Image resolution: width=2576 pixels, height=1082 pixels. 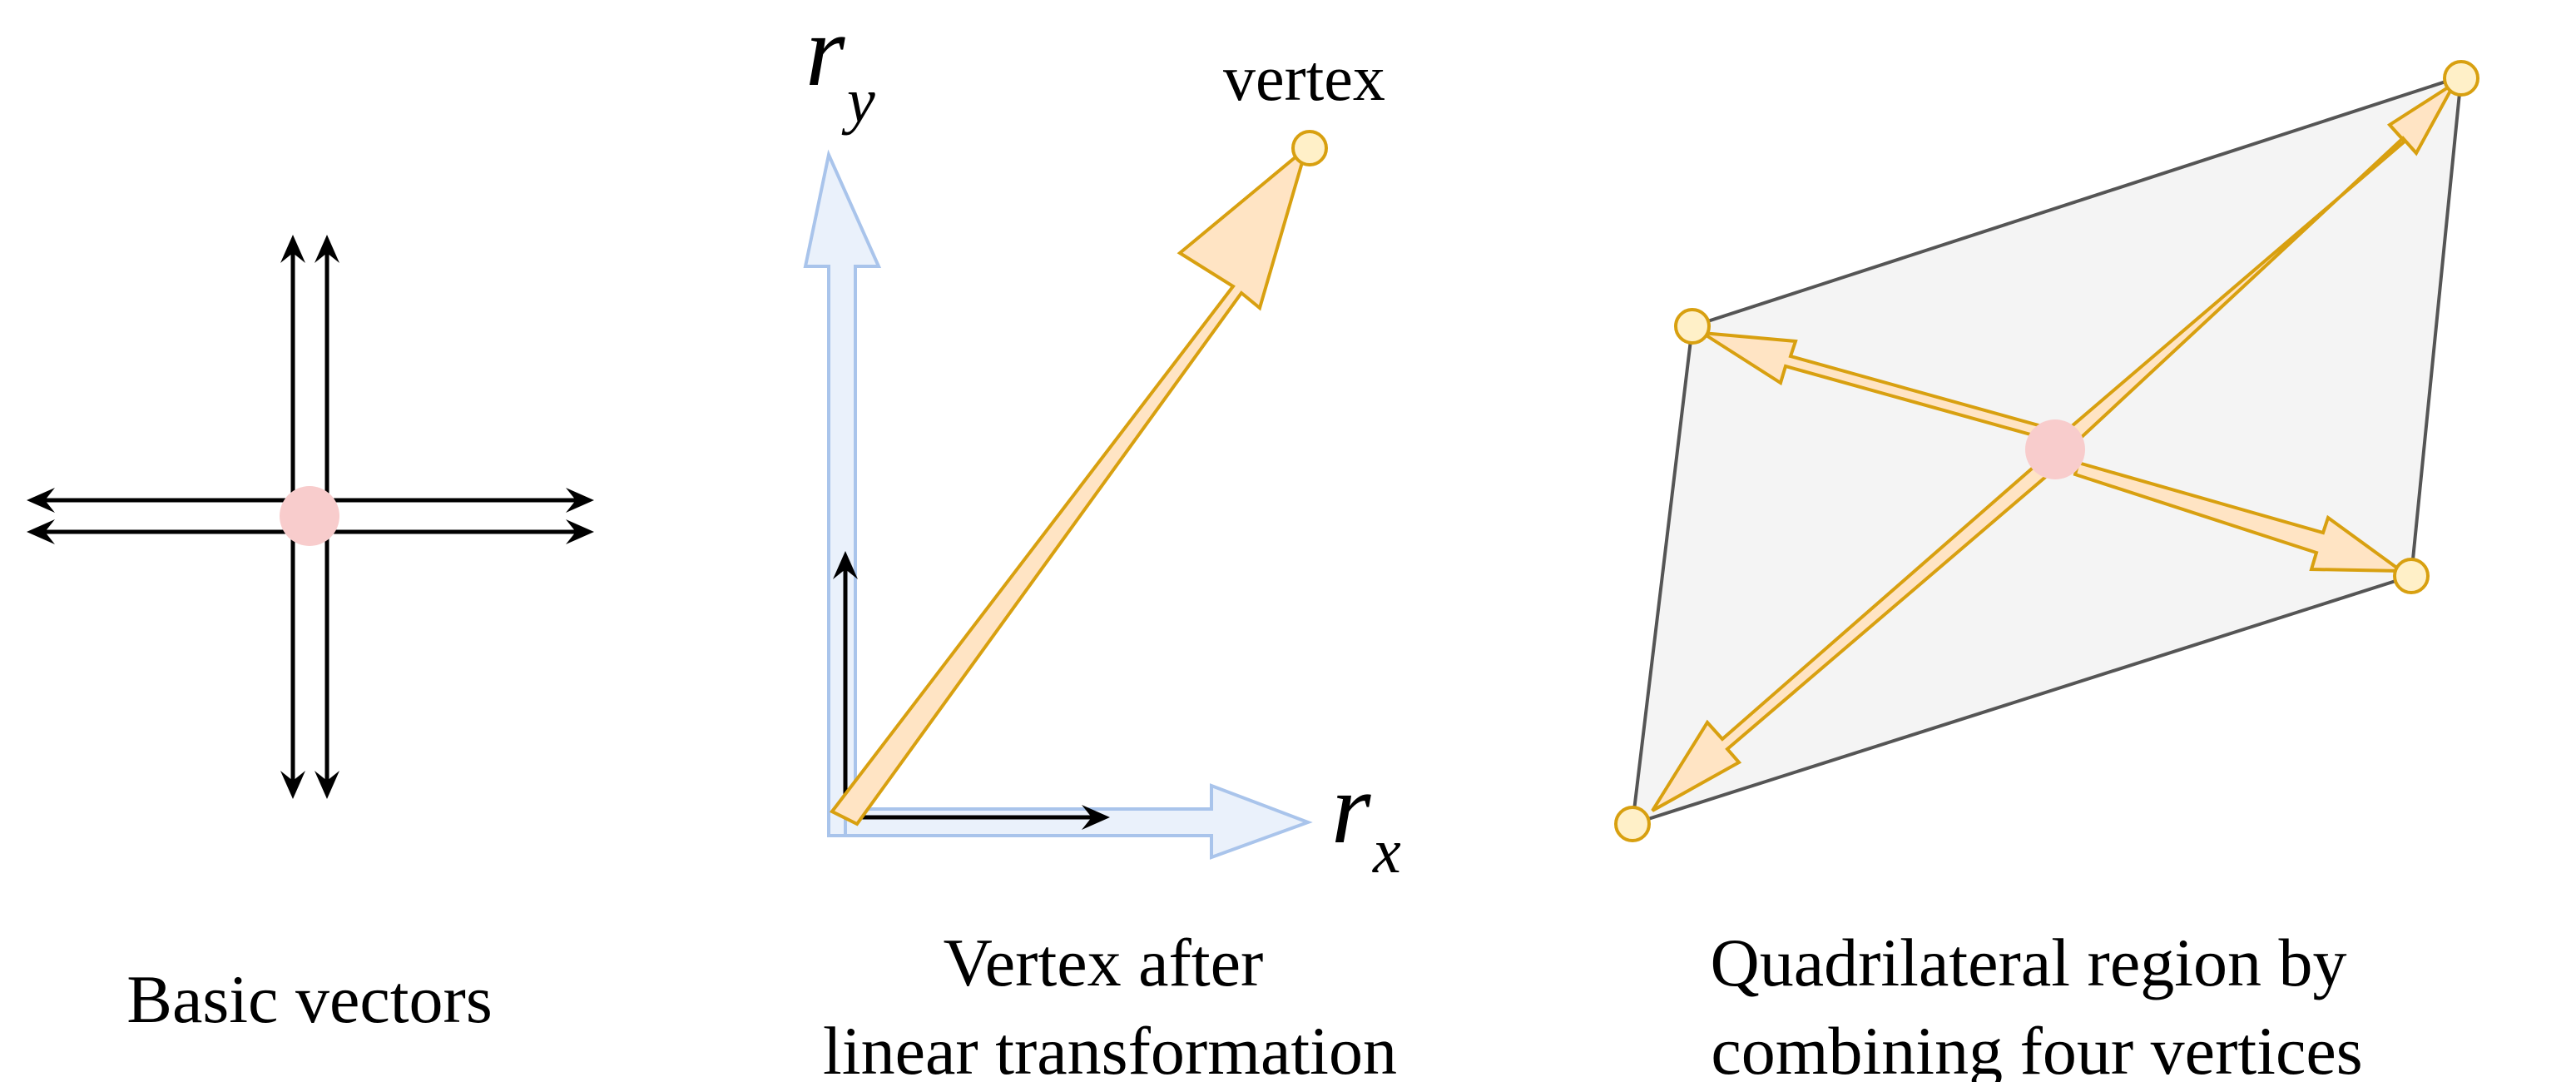 What do you see at coordinates (327, 375) in the screenshot?
I see `up-arrow-right` at bounding box center [327, 375].